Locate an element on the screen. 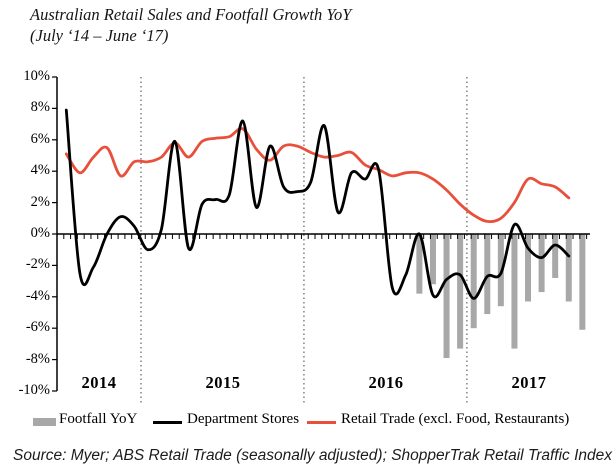 Image resolution: width=616 pixels, height=474 pixels. y-axis-label: 10% is located at coordinates (36, 76).